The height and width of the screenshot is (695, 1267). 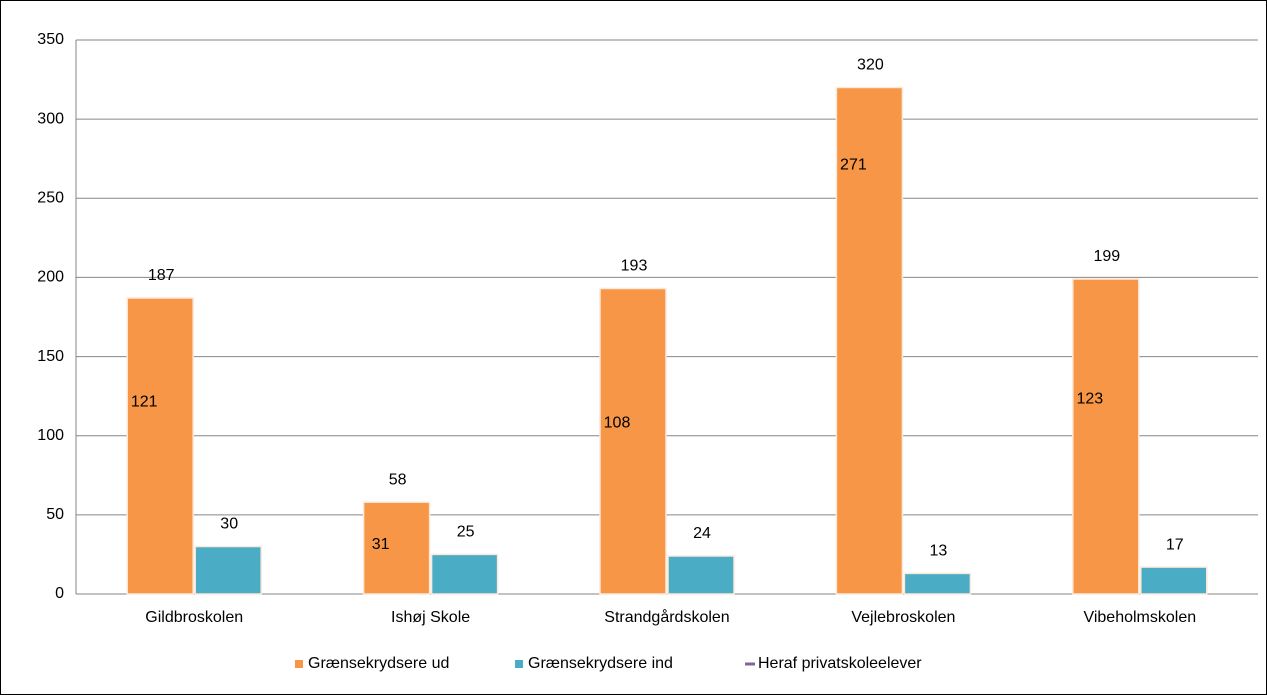 I want to click on y-tick-label: 350, so click(x=50, y=39).